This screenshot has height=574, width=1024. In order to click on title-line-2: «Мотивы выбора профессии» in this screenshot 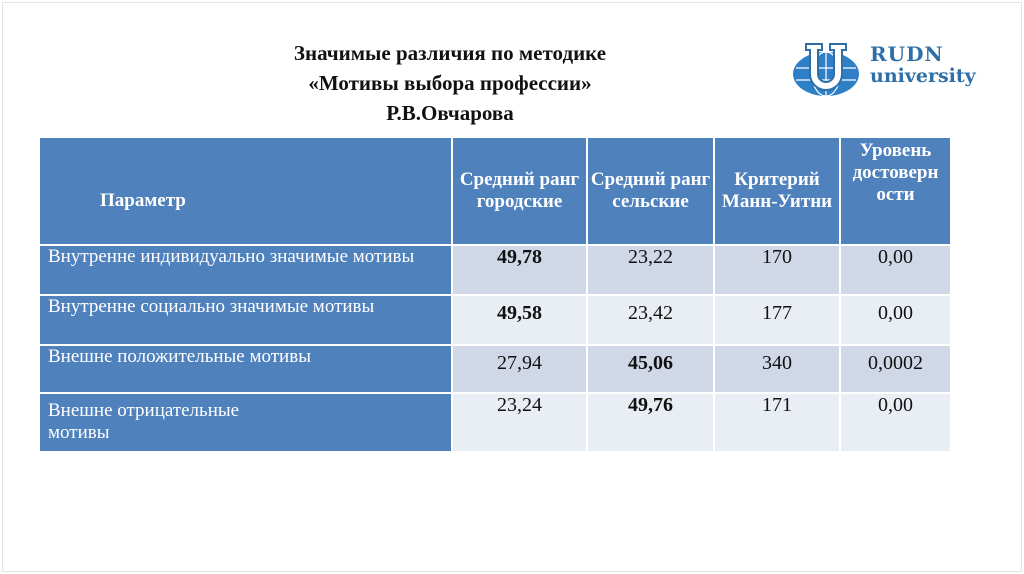, I will do `click(450, 83)`.